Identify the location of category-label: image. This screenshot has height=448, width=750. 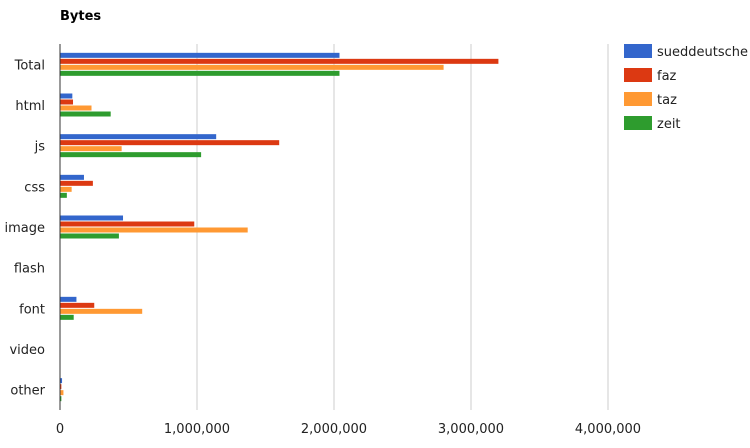
(25, 228).